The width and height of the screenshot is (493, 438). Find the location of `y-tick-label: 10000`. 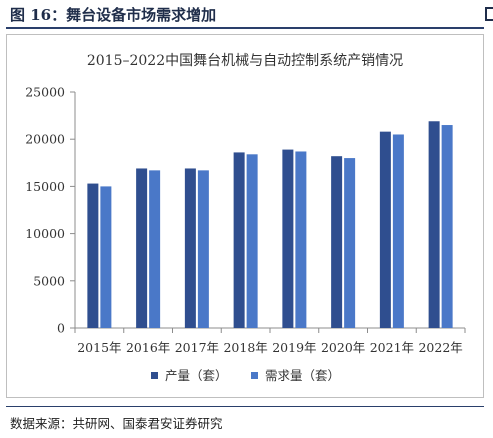

y-tick-label: 10000 is located at coordinates (45, 233).